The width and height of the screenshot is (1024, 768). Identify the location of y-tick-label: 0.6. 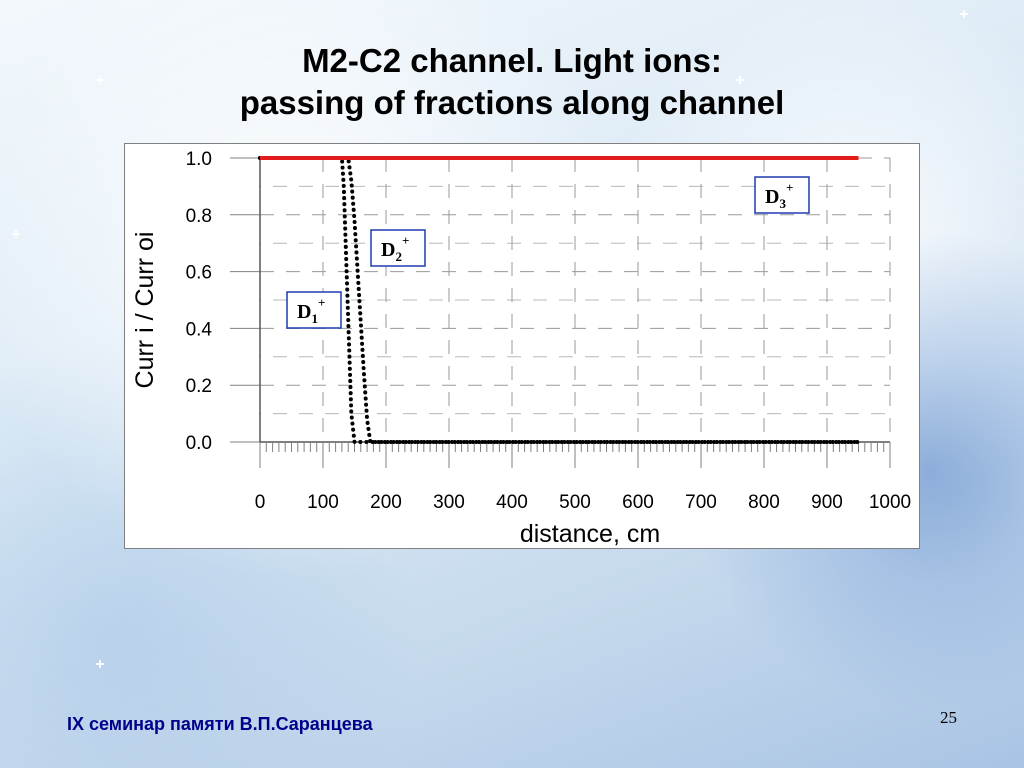
(199, 273).